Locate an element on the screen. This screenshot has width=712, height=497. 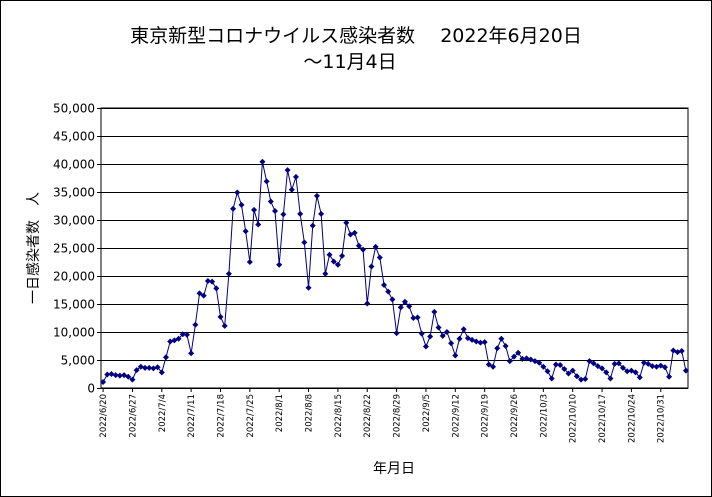
y-tick-label: 5,000 is located at coordinates (78, 361).